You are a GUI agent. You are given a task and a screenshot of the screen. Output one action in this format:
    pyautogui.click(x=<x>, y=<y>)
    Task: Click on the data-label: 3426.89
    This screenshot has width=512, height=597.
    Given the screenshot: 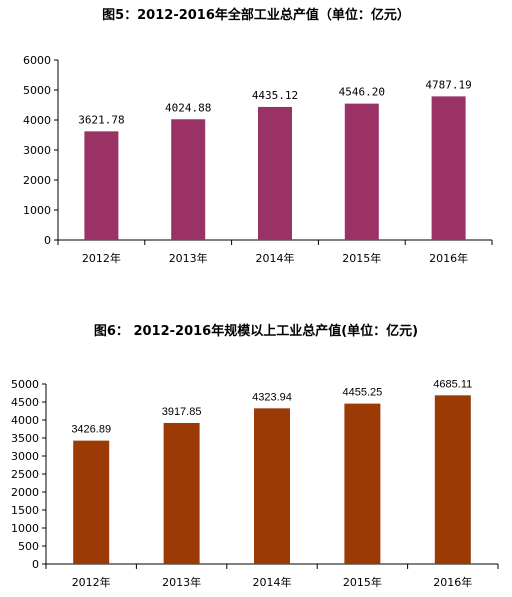 What is the action you would take?
    pyautogui.click(x=91, y=430)
    